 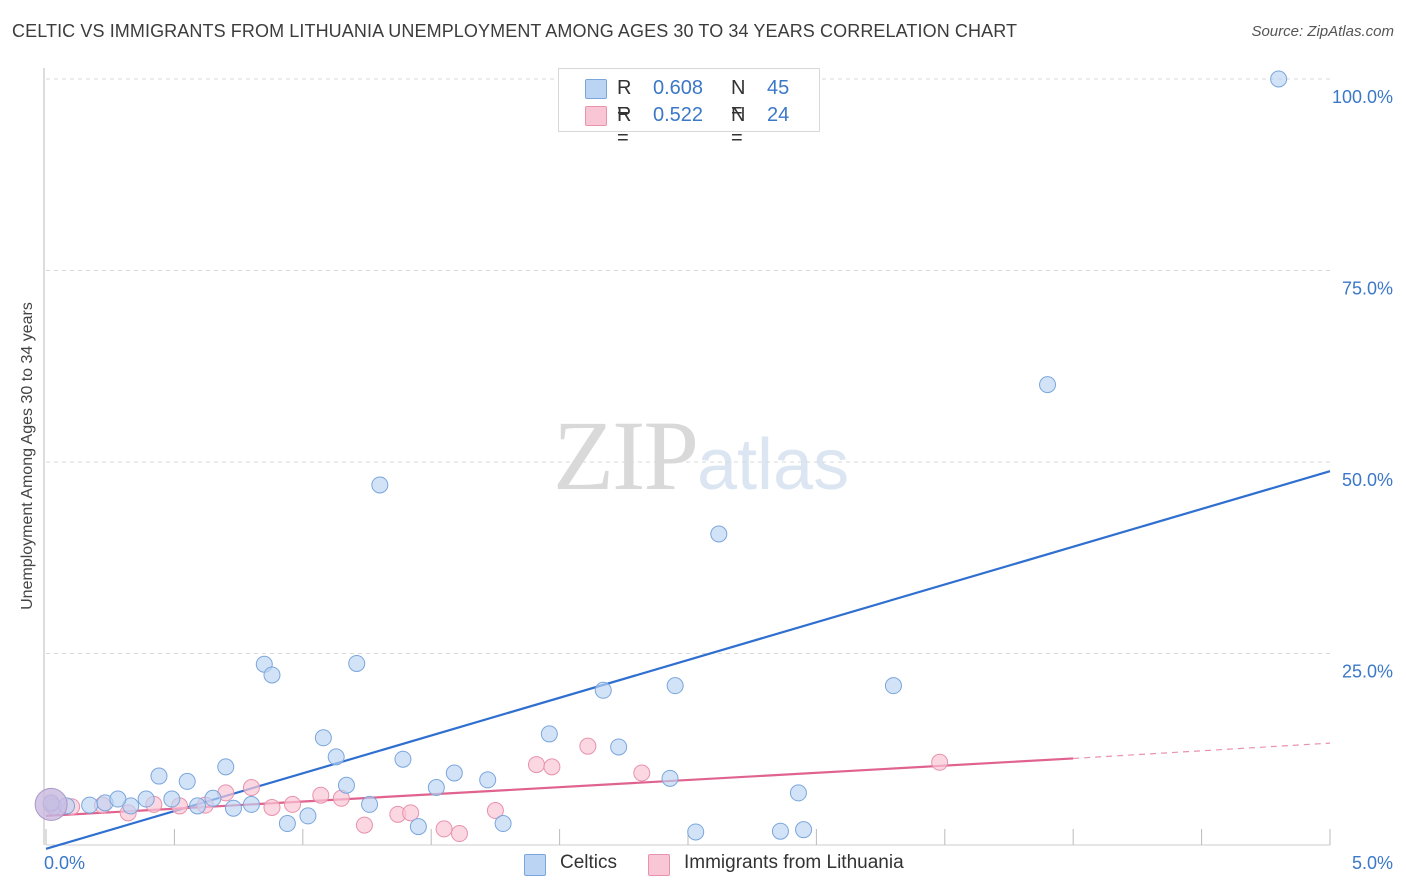 I want to click on watermark: ZIPatlas, so click(x=701, y=455).